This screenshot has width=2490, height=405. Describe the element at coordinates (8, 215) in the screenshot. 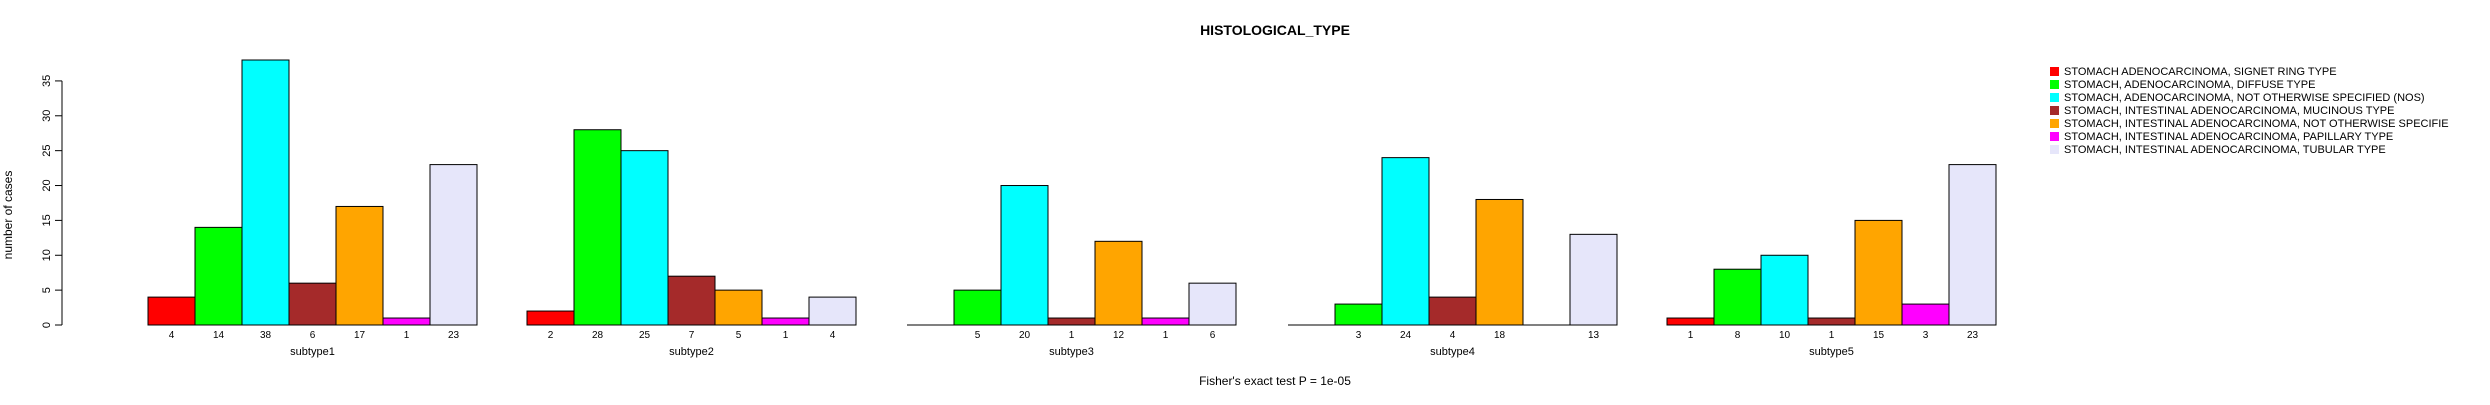

I see `y-axis-label: number of cases` at that location.